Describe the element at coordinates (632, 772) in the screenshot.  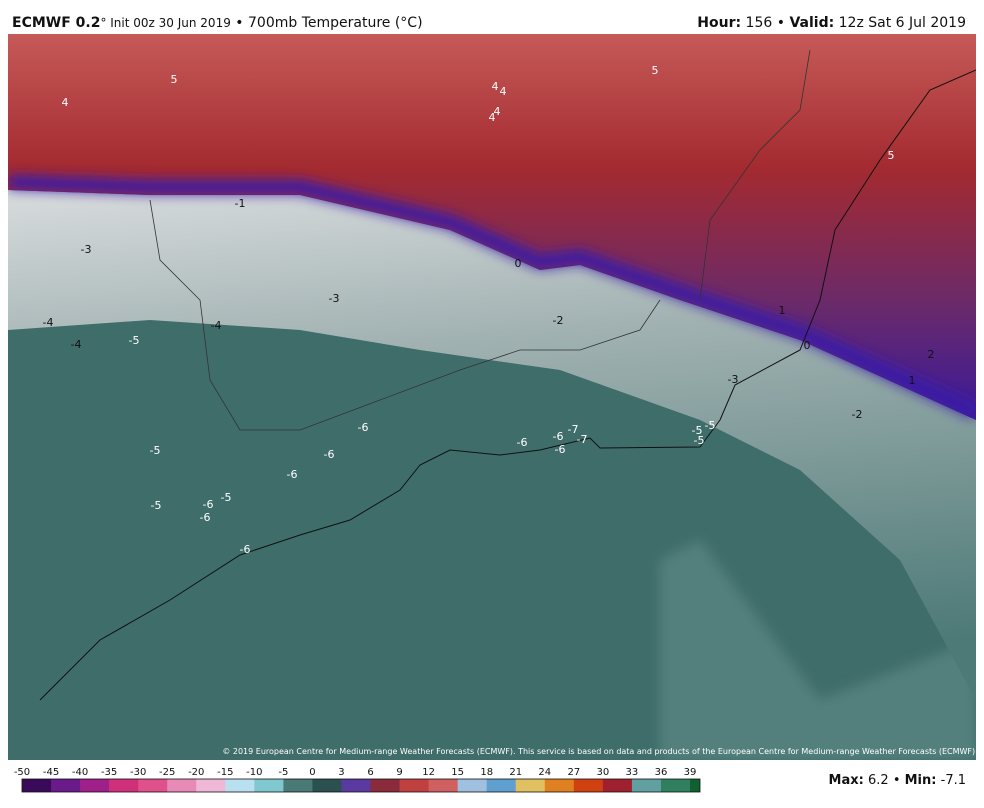
I see `colorbar-tick-label: 33` at that location.